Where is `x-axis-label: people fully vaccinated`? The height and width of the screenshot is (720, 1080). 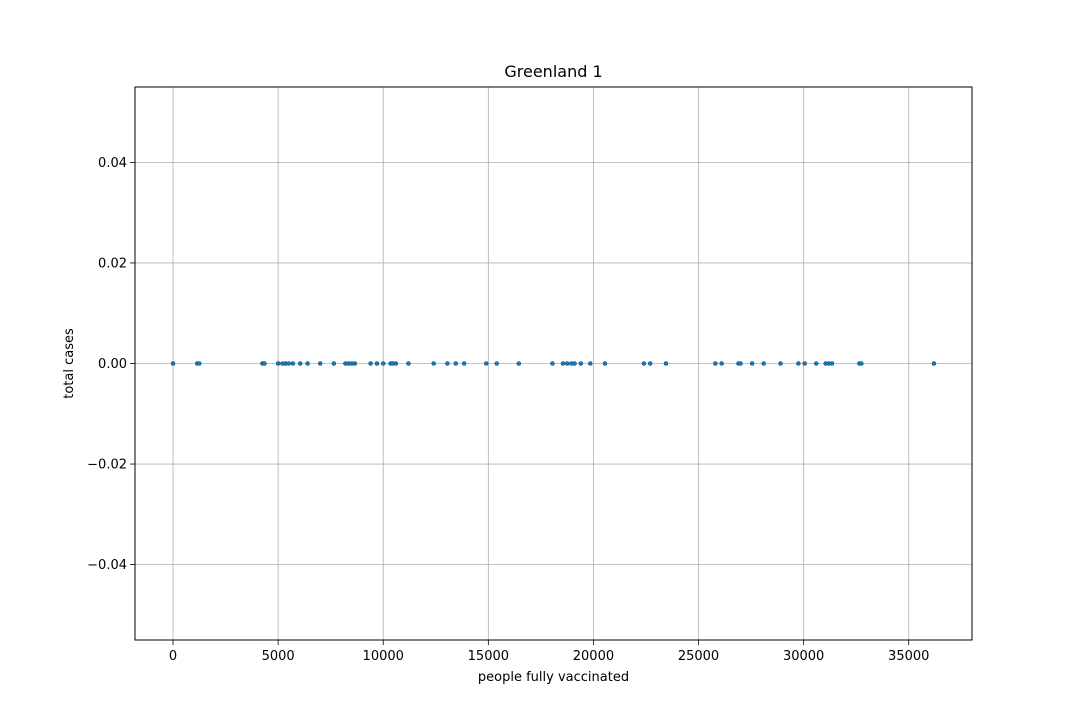 x-axis-label: people fully vaccinated is located at coordinates (553, 677).